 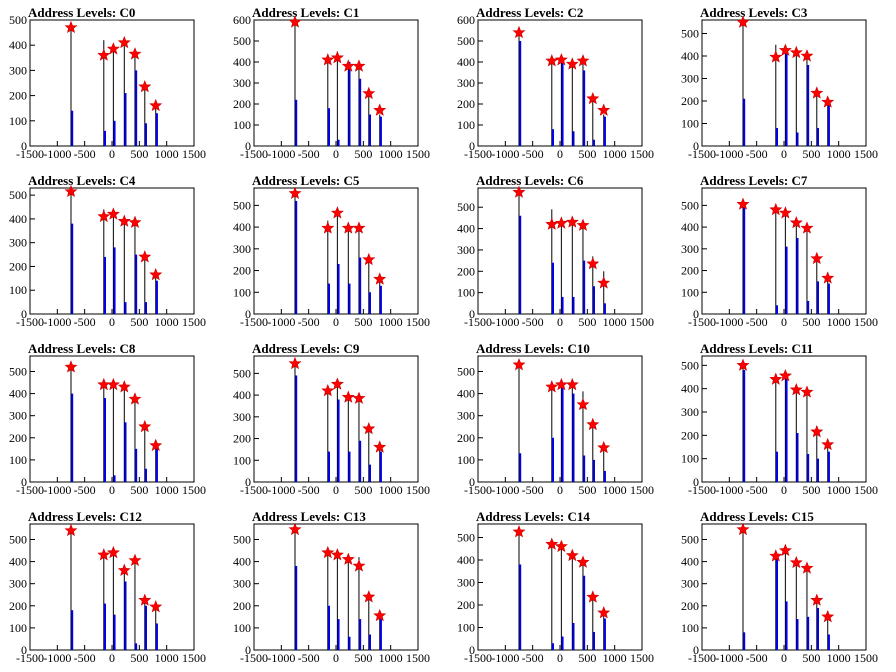 I want to click on chart-title: Address Levels: C9, so click(x=306, y=348).